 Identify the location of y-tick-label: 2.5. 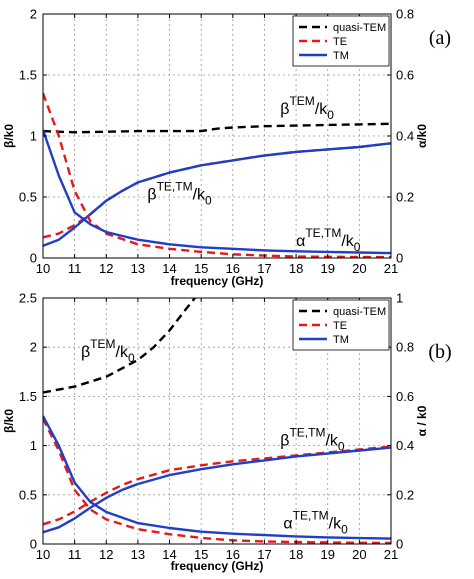
(28, 298).